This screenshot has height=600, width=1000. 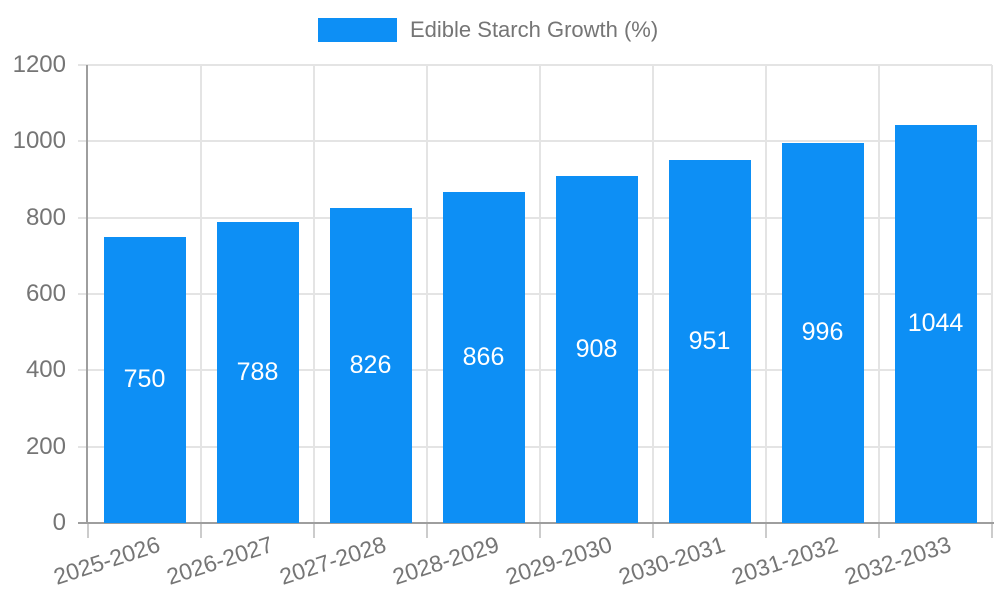 I want to click on bar: 750, so click(x=144, y=379).